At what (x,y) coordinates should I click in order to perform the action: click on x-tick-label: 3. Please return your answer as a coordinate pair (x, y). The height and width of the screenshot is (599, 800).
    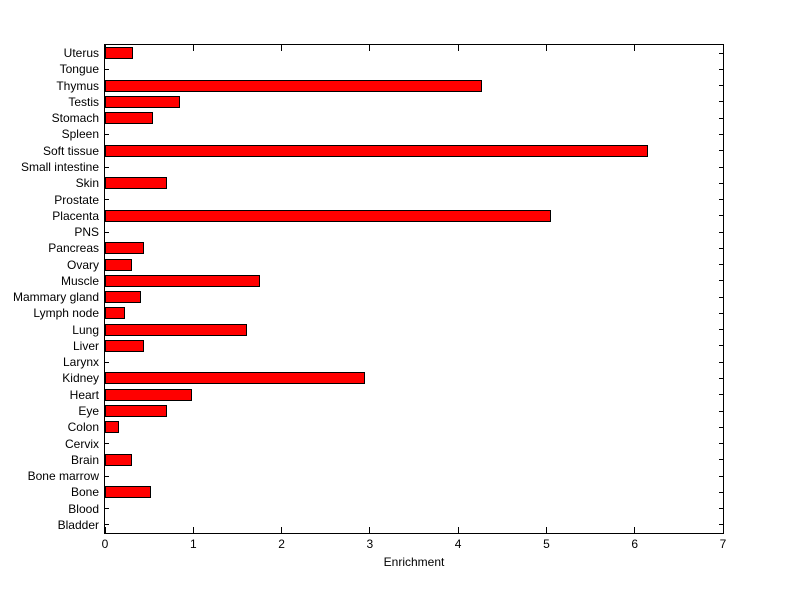
    Looking at the image, I should click on (370, 544).